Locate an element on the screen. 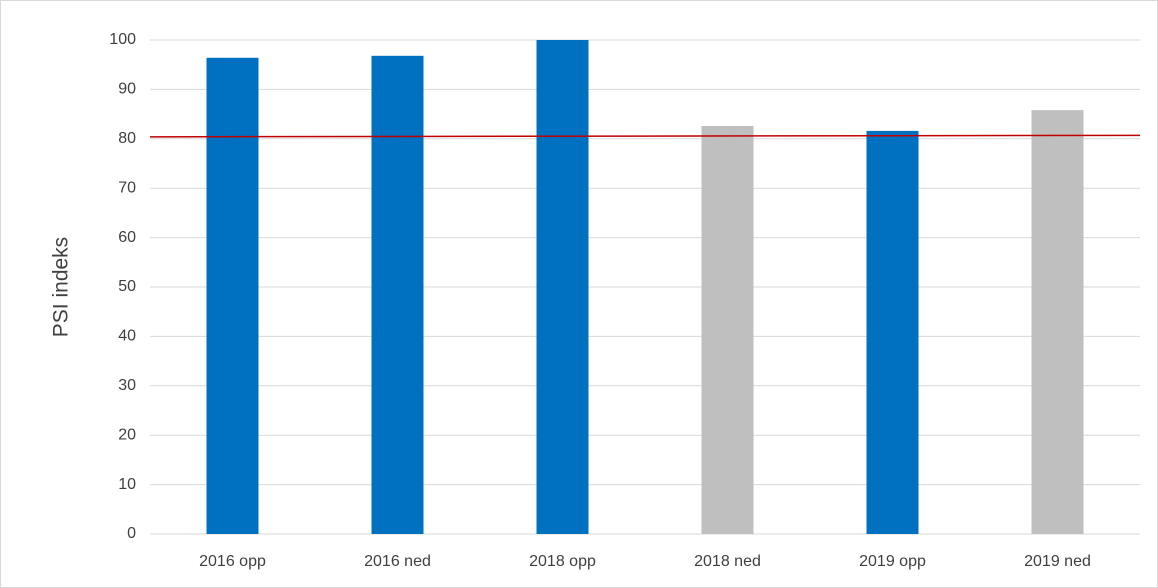 Image resolution: width=1158 pixels, height=588 pixels. y-tick-label: 40 is located at coordinates (127, 336).